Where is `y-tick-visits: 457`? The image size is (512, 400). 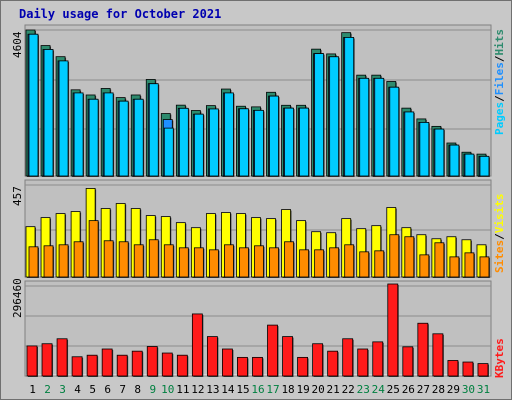
y-tick-visits: 457 is located at coordinates (17, 196).